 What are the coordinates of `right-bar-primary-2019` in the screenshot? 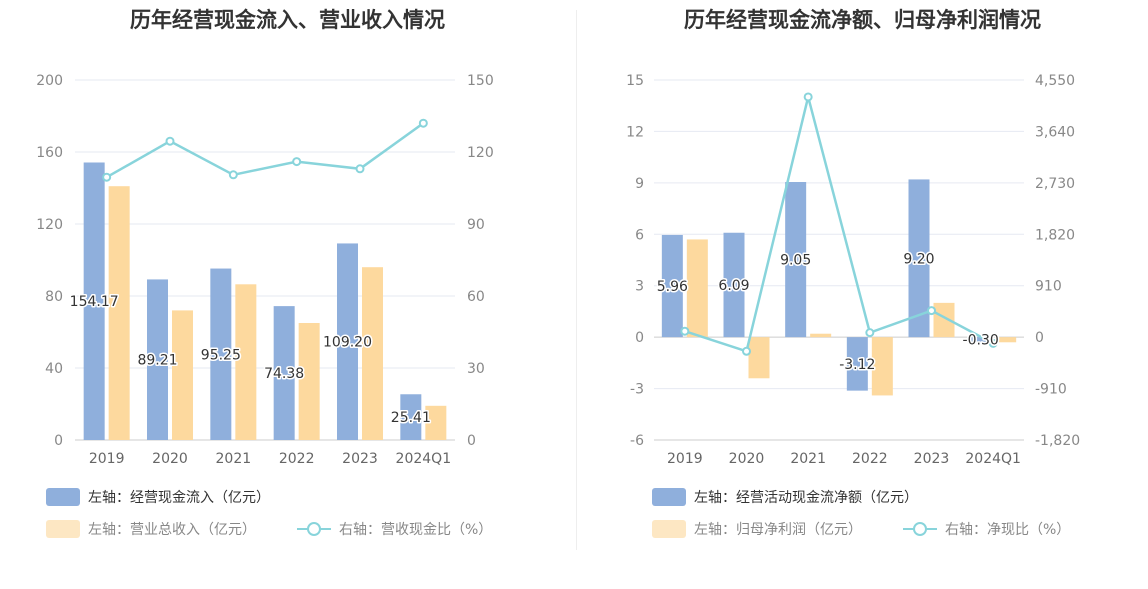 It's located at (672, 286).